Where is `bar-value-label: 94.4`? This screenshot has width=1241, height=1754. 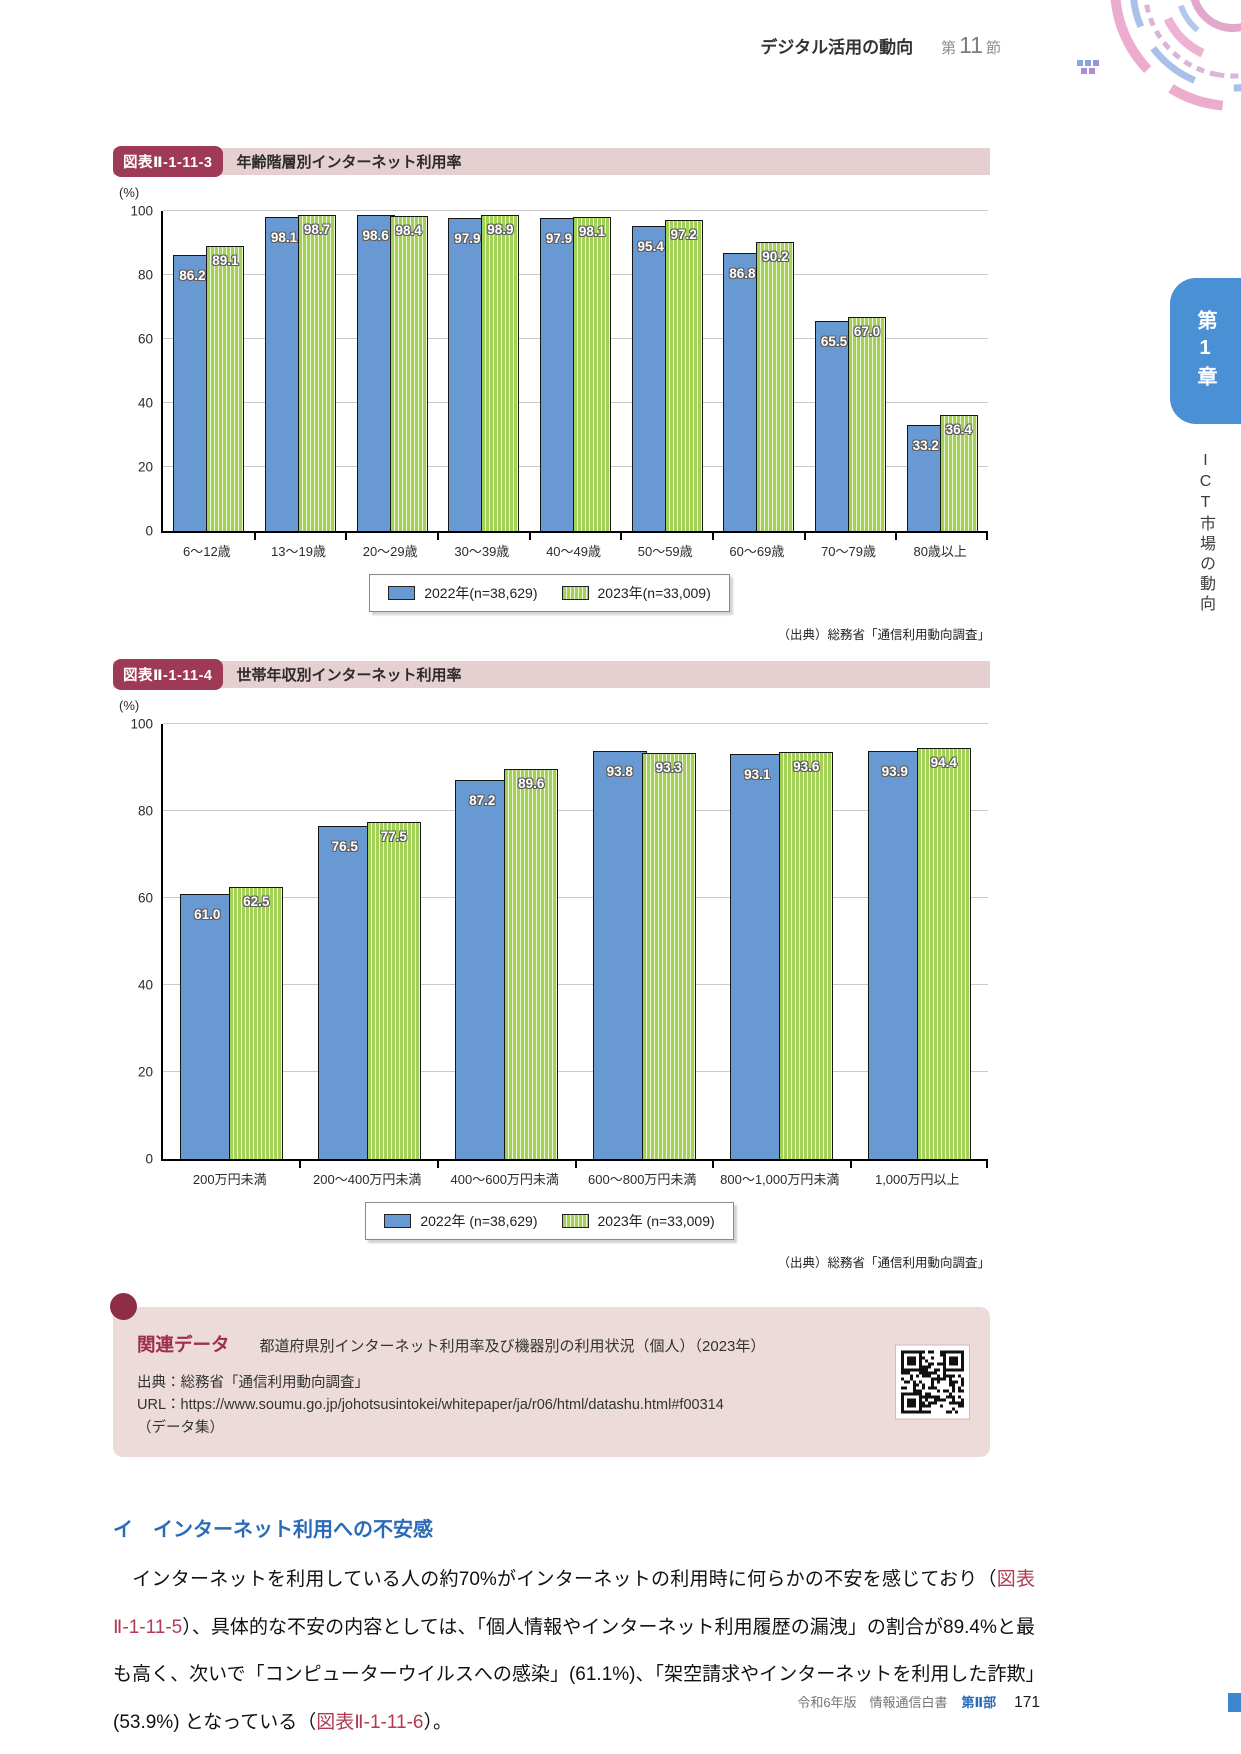 bar-value-label: 94.4 is located at coordinates (943, 763).